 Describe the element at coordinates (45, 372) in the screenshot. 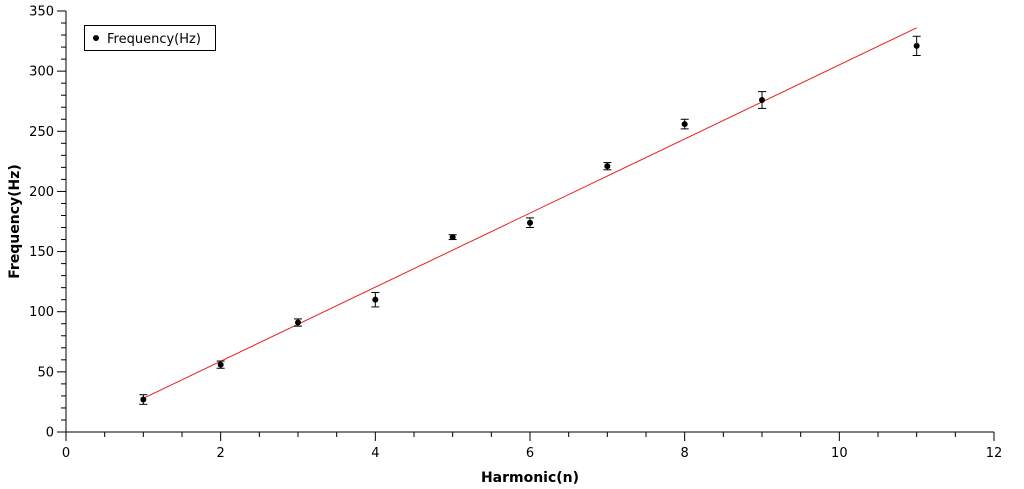

I see `y-tick-label: 50` at that location.